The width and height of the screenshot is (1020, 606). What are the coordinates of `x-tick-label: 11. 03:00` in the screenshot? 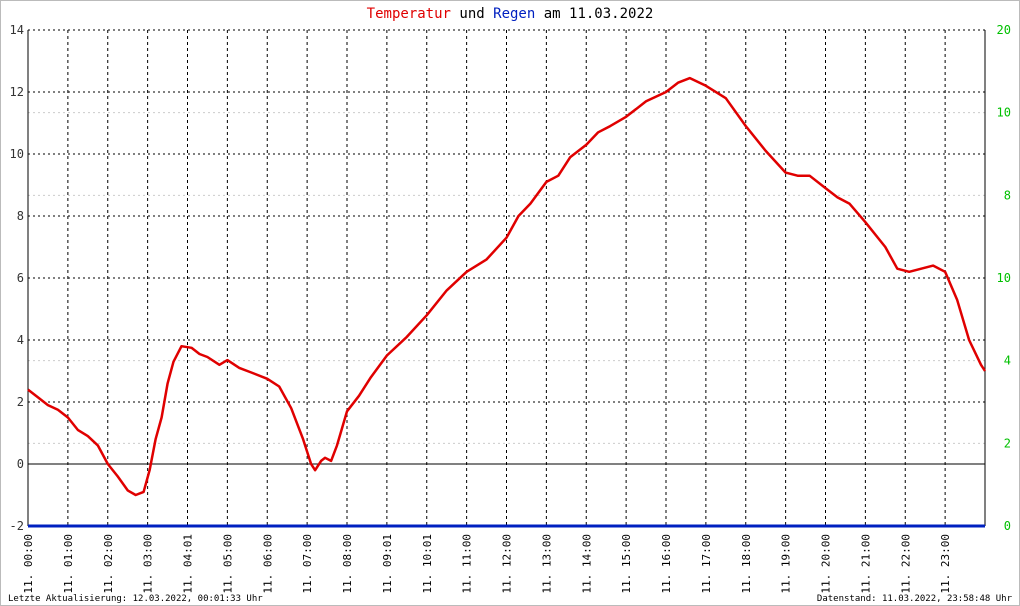 It's located at (148, 564).